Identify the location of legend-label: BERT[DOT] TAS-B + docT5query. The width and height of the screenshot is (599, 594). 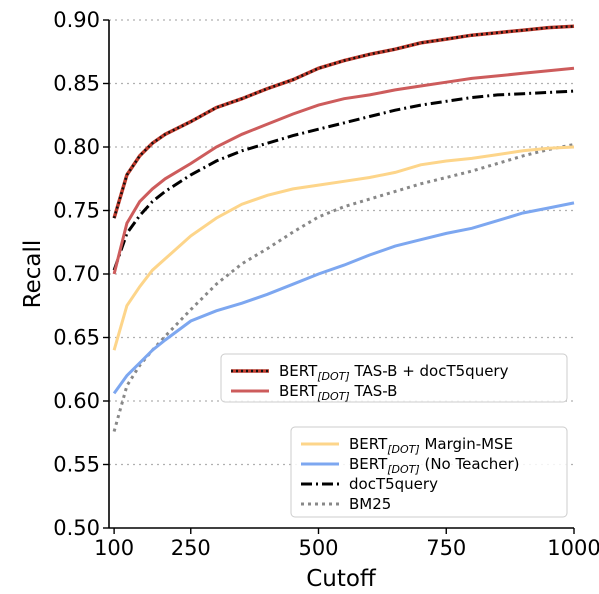
(394, 372).